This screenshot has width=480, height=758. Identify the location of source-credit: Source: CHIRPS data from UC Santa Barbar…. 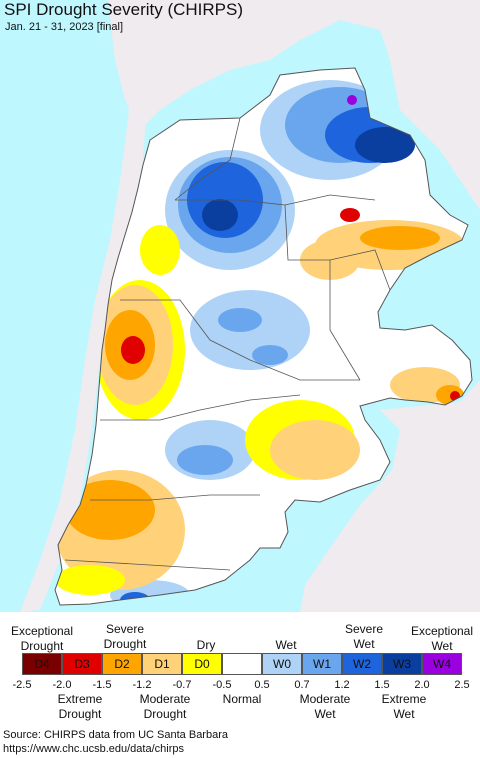
(115, 735).